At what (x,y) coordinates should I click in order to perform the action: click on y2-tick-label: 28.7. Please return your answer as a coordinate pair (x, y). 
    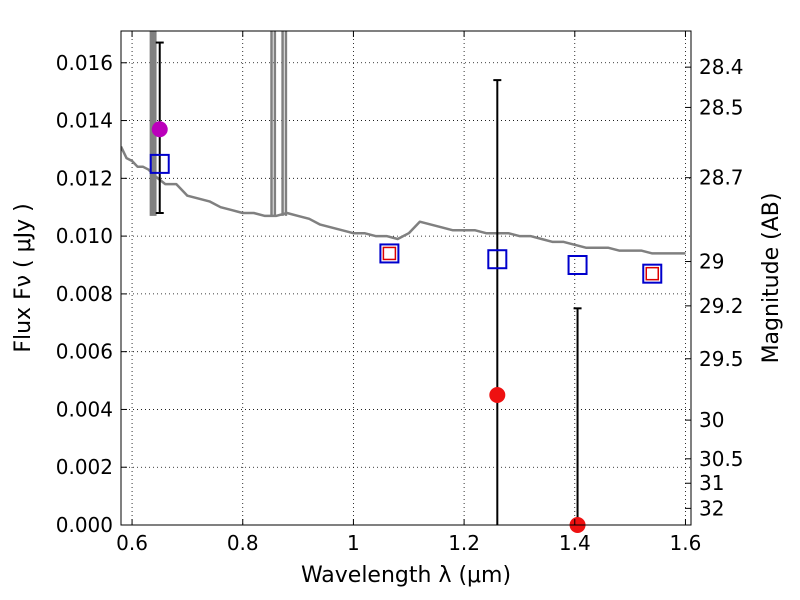
    Looking at the image, I should click on (721, 178).